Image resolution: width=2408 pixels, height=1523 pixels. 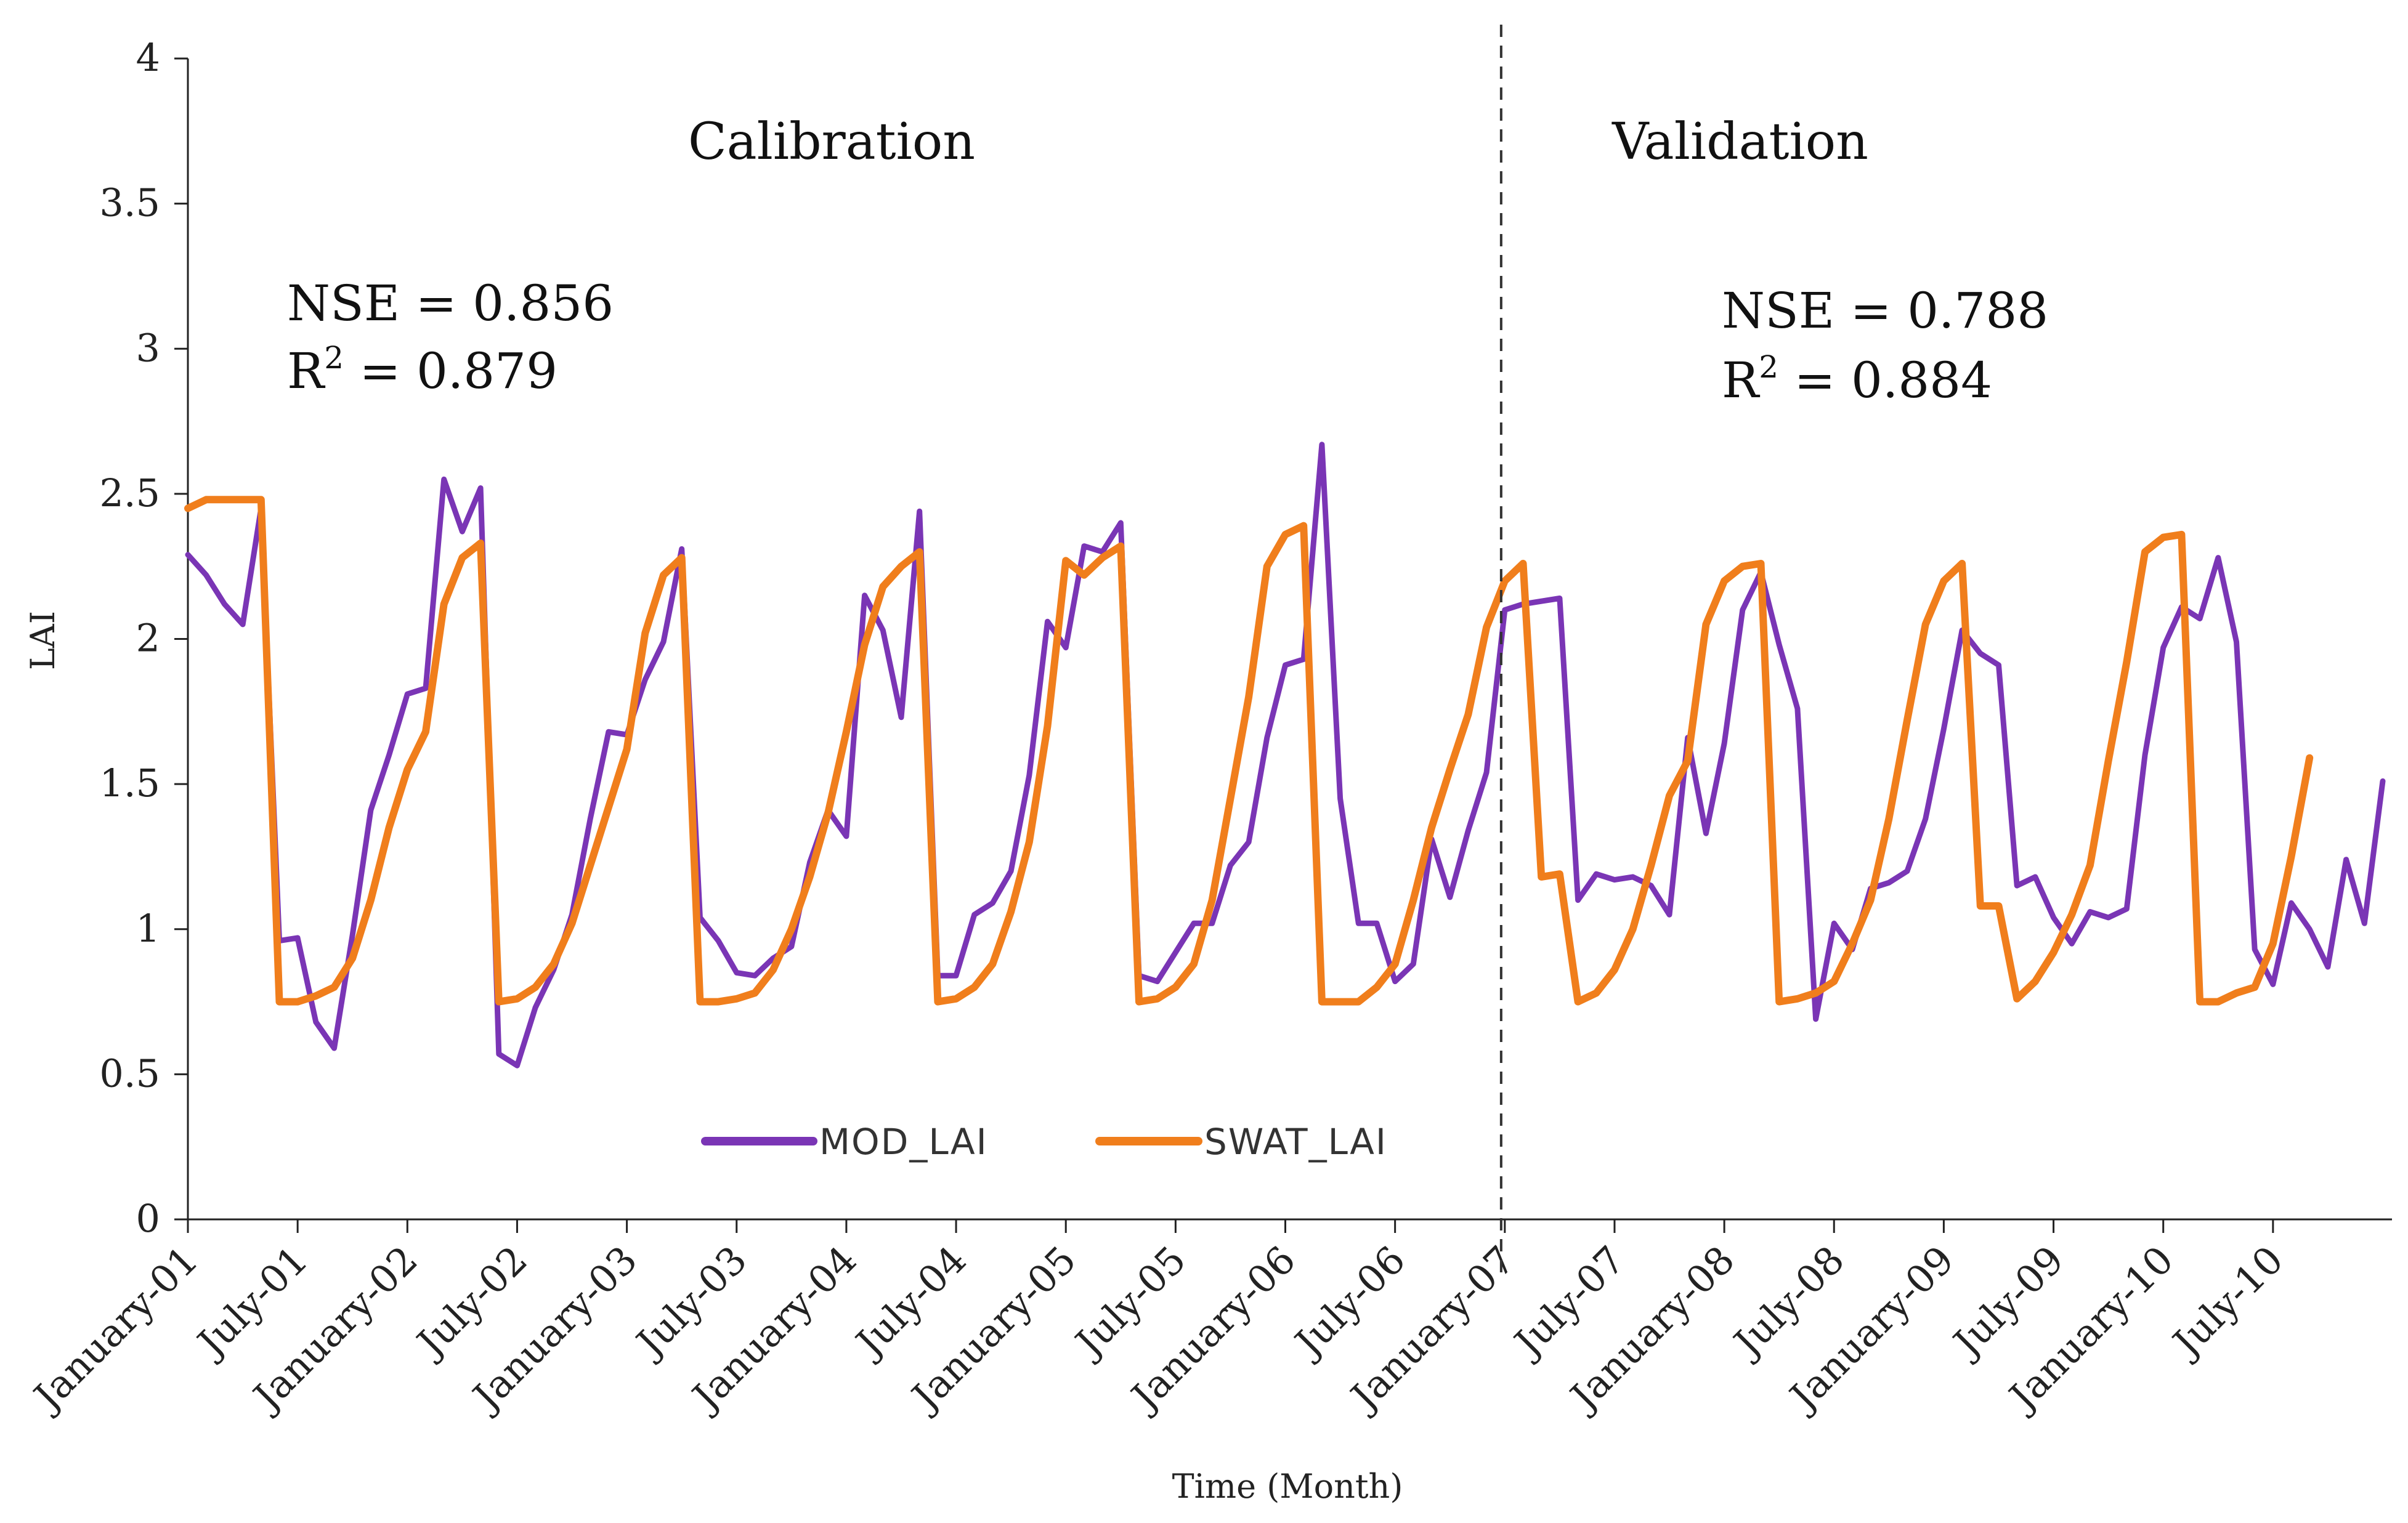 What do you see at coordinates (1885, 310) in the screenshot?
I see `validation-nse: NSE = 0.788` at bounding box center [1885, 310].